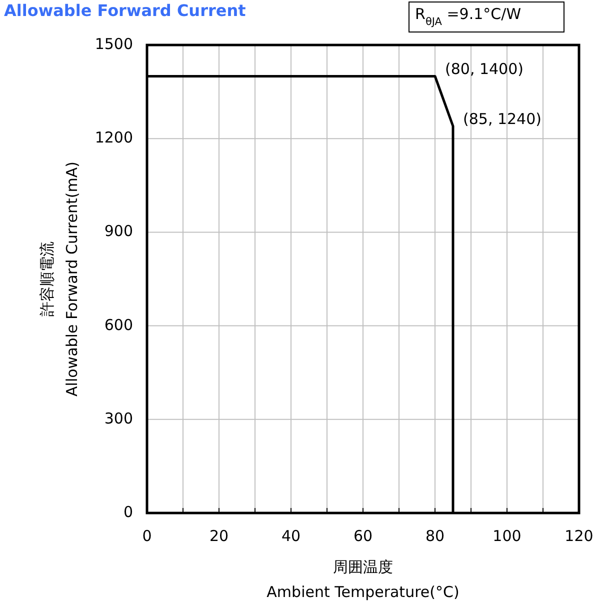 This screenshot has width=603, height=607. Describe the element at coordinates (118, 325) in the screenshot. I see `y-tick-label: 600` at that location.